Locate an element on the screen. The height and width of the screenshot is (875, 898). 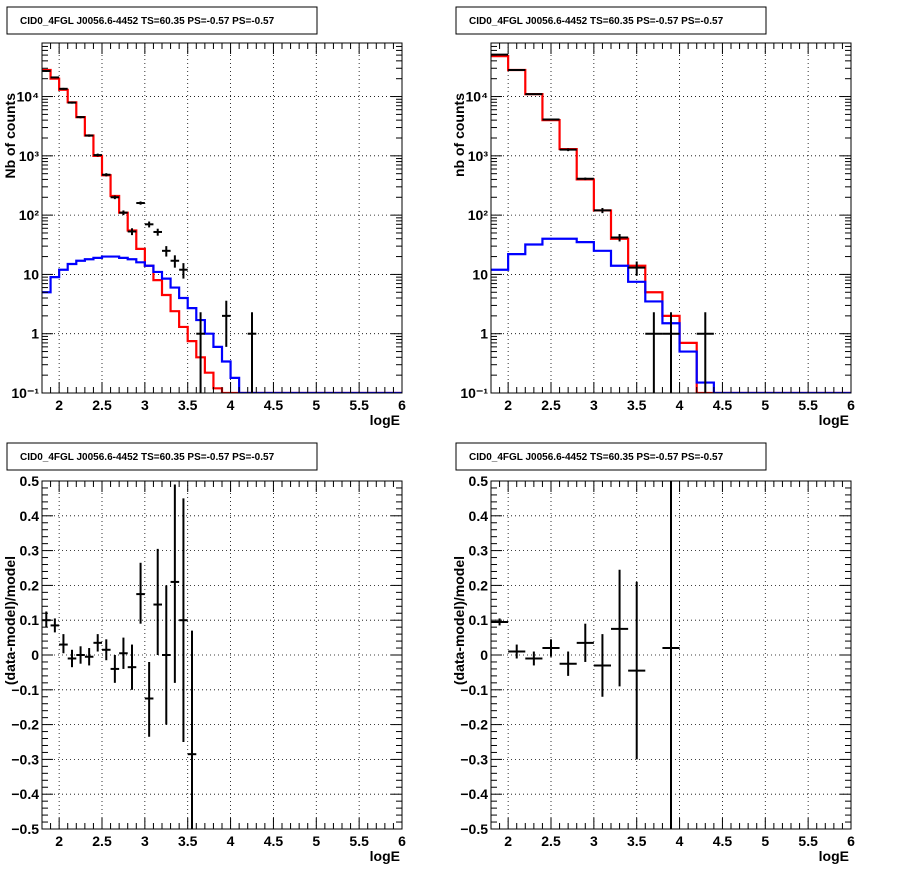
plot-area is located at coordinates (119, 656).